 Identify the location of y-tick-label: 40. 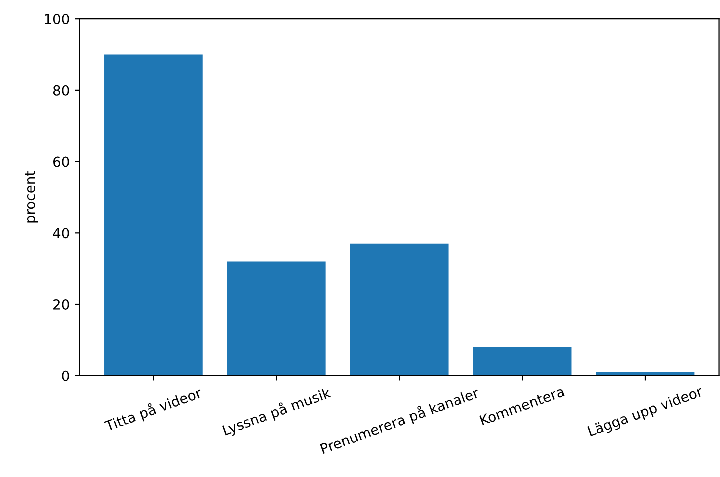
(61, 233).